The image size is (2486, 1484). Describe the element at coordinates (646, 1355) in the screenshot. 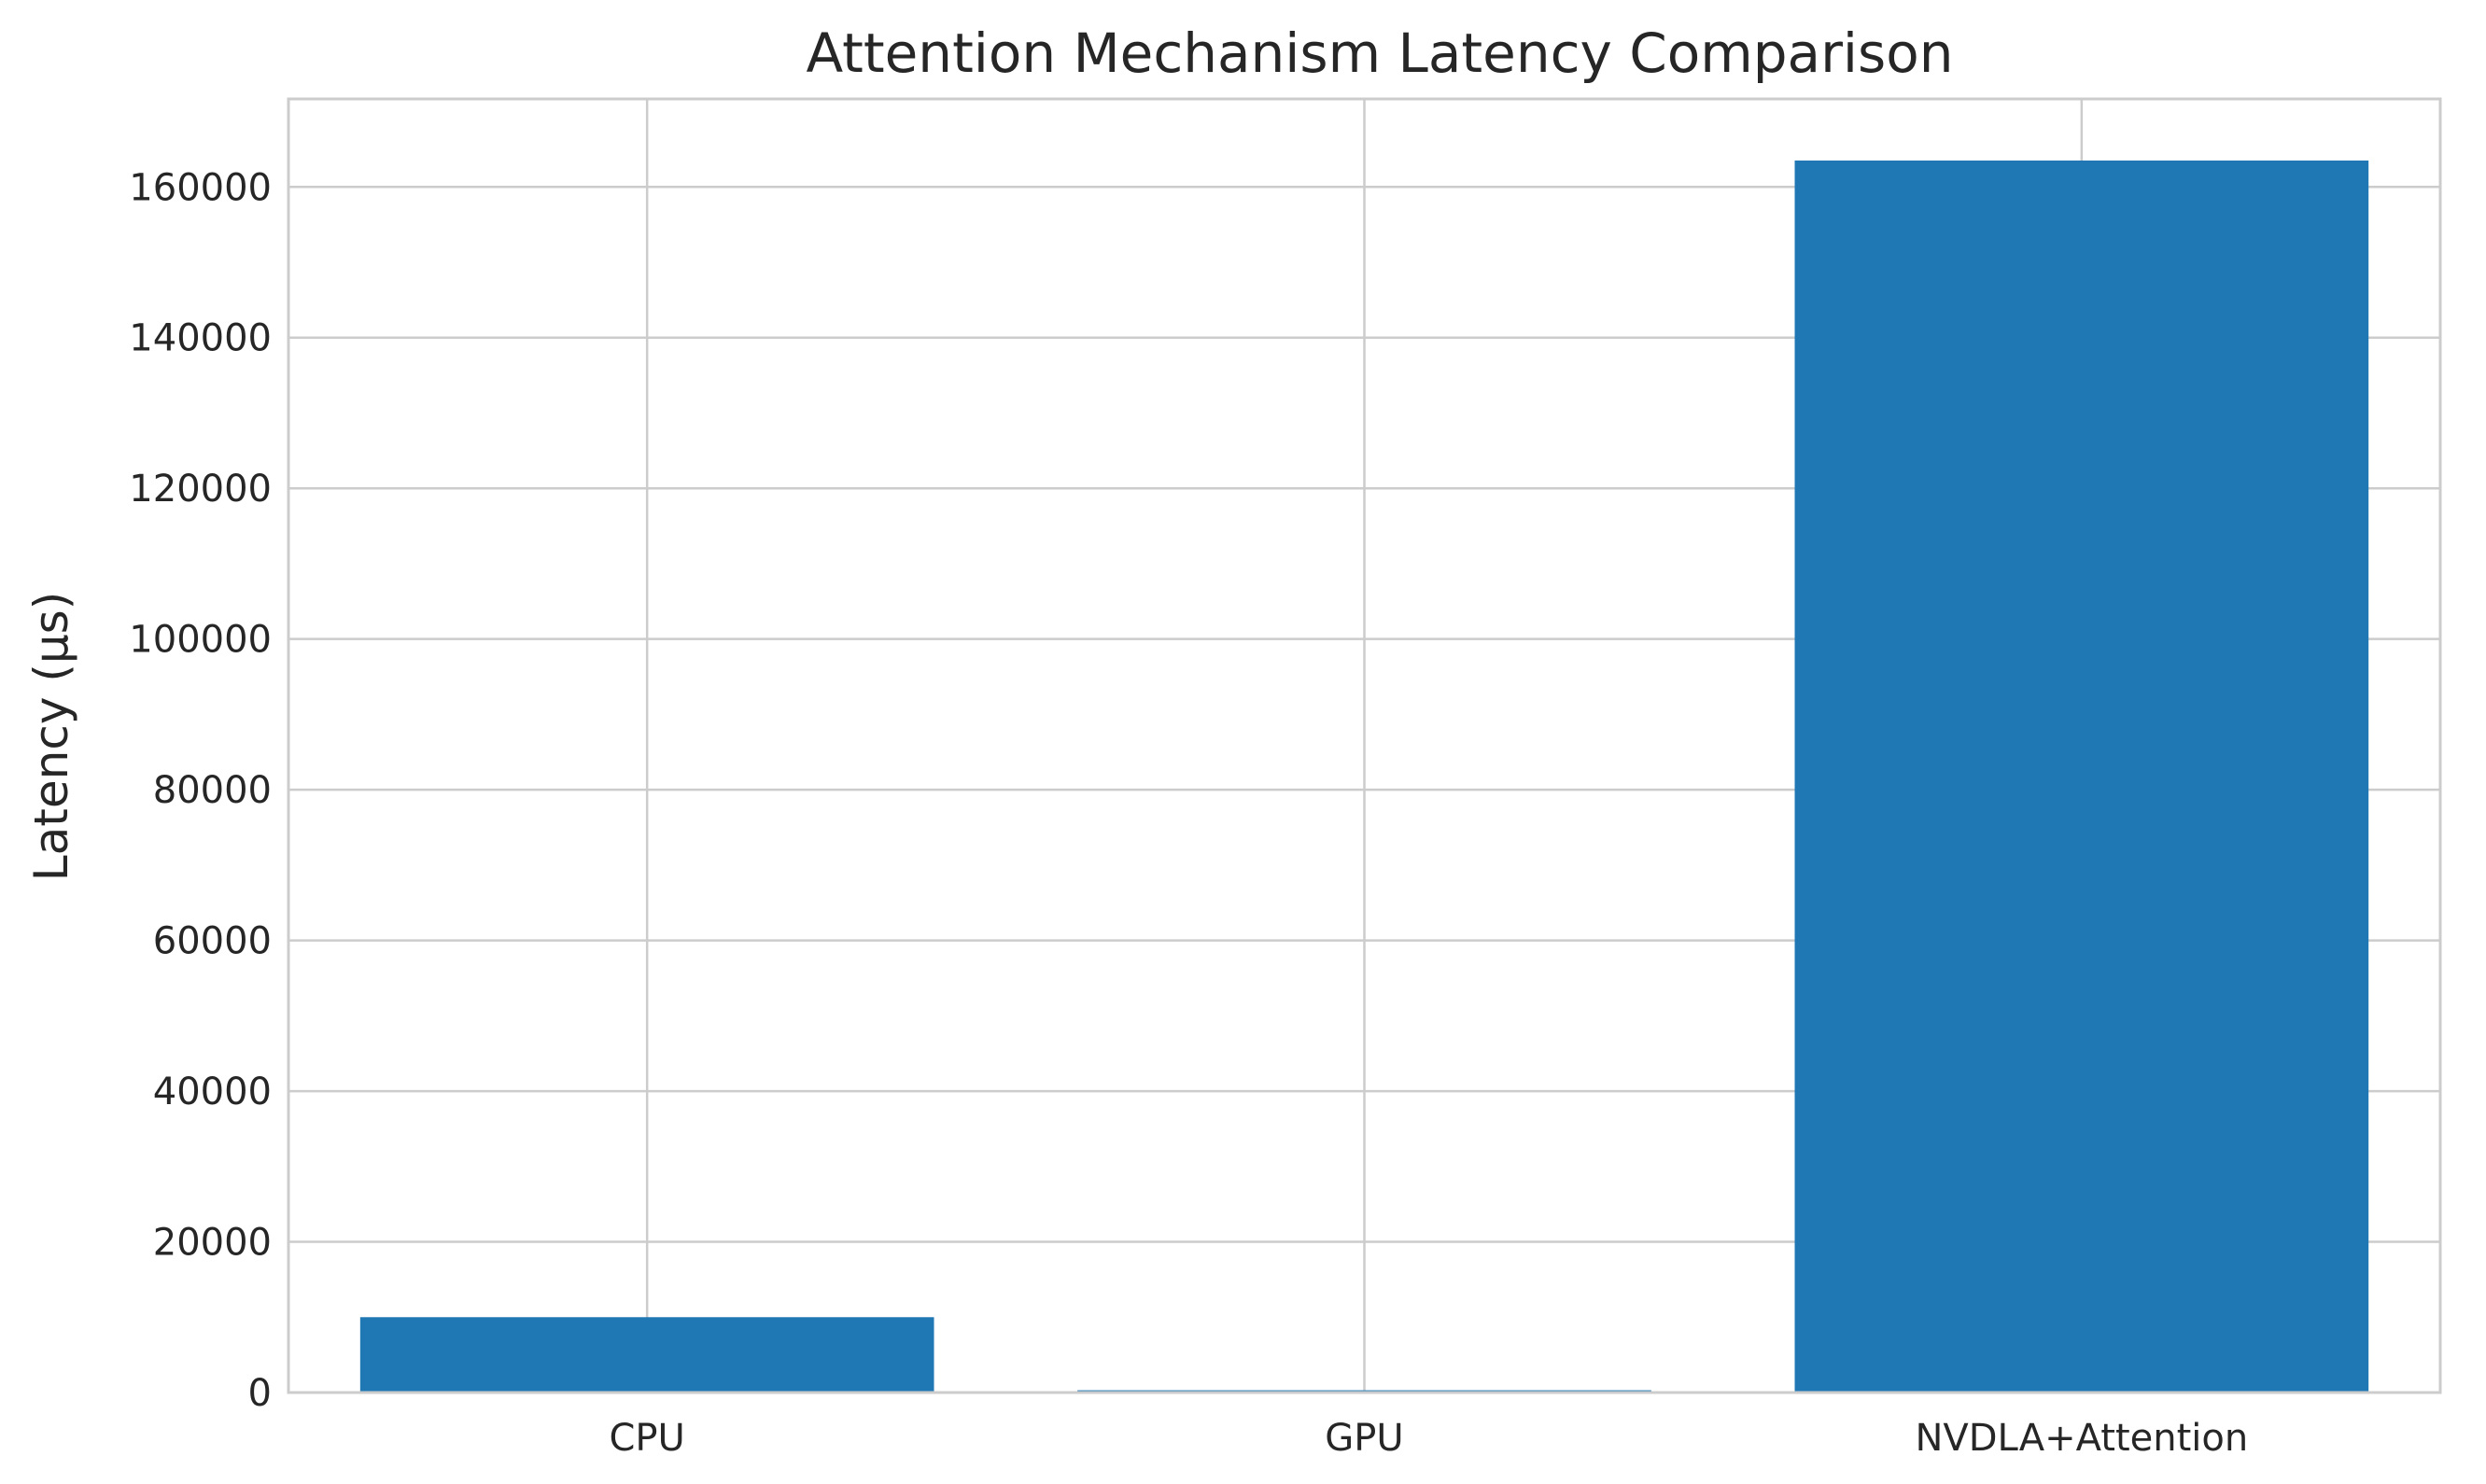

I see `bar-cpu` at that location.